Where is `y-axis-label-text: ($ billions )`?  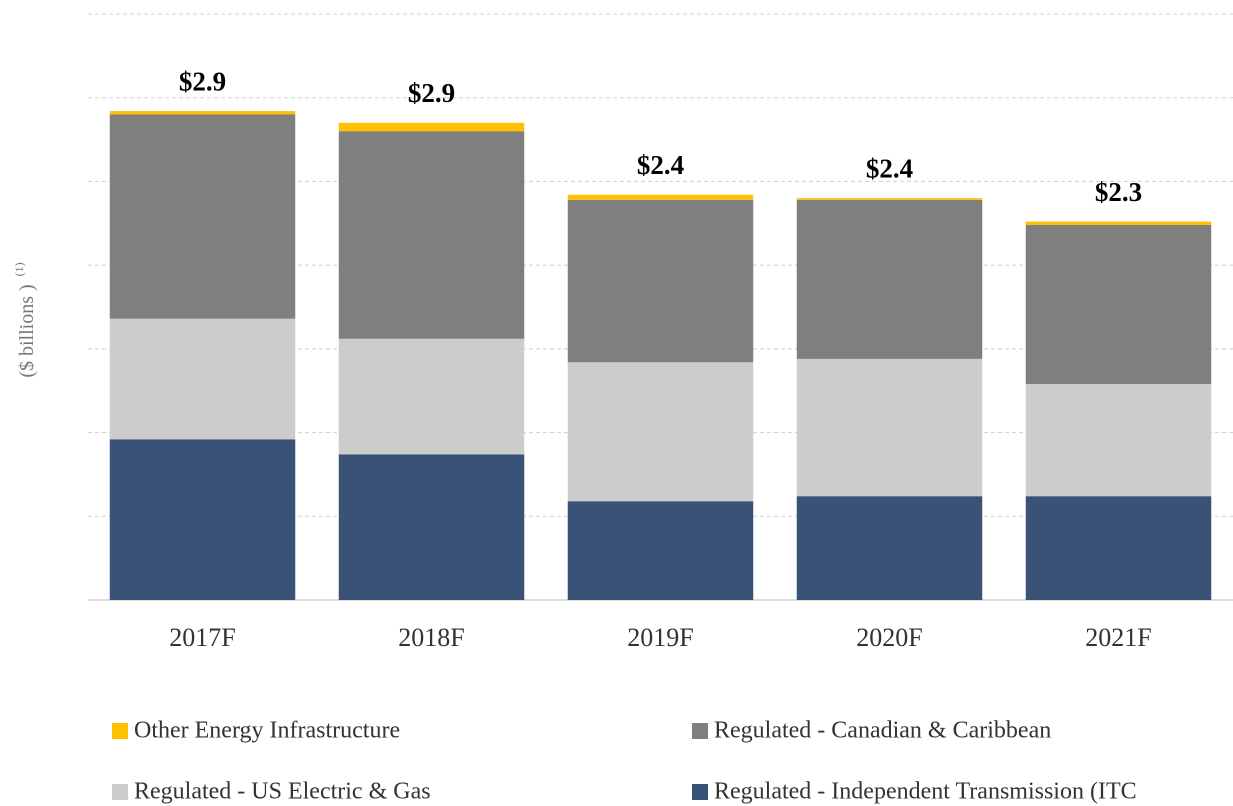
y-axis-label-text: ($ billions ) is located at coordinates (27, 330).